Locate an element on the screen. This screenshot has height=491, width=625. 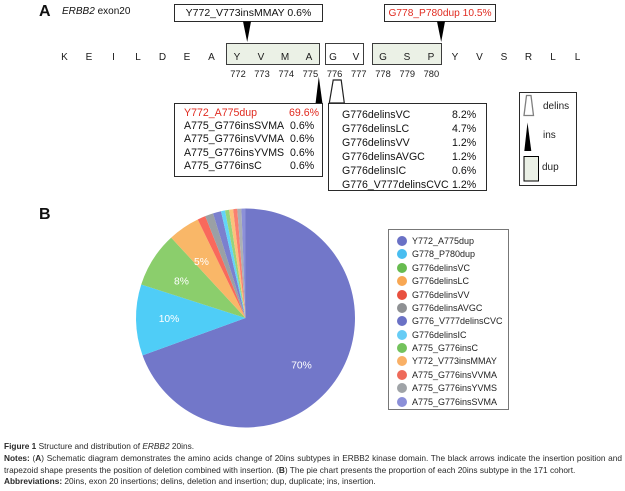
svg-text: 5% is located at coordinates (201, 262).